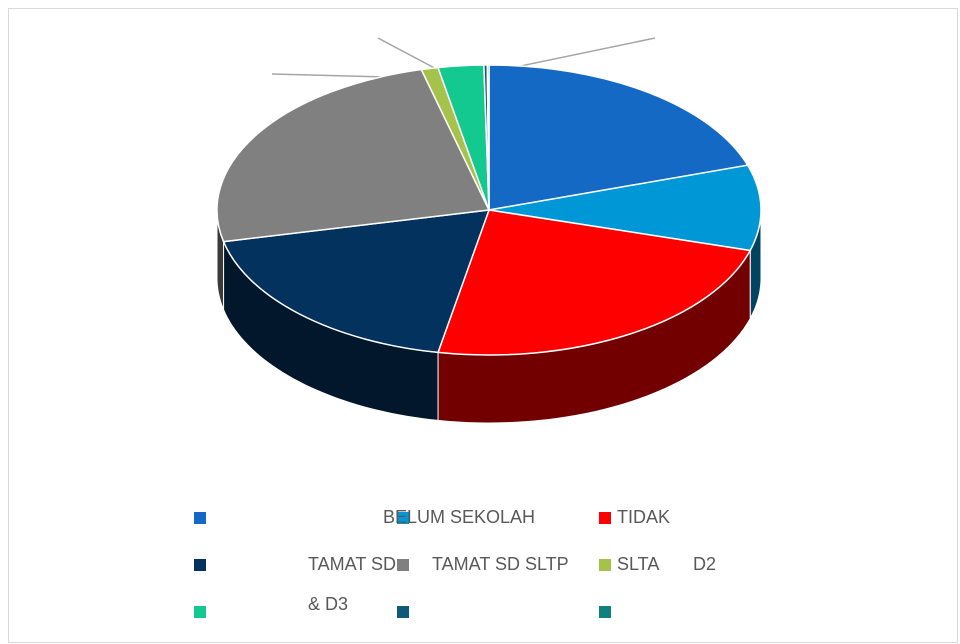 The height and width of the screenshot is (644, 960). Describe the element at coordinates (328, 604) in the screenshot. I see `legend-text: & D3` at that location.